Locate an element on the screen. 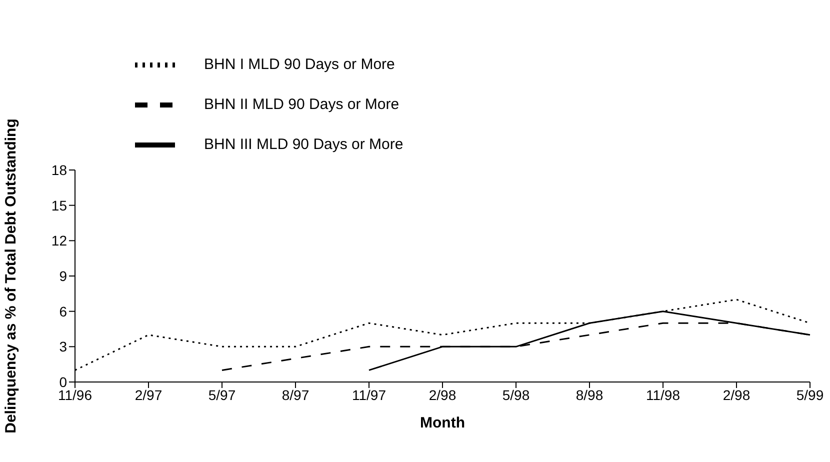 Image resolution: width=830 pixels, height=462 pixels. x-tick-label: 5/97 is located at coordinates (222, 394).